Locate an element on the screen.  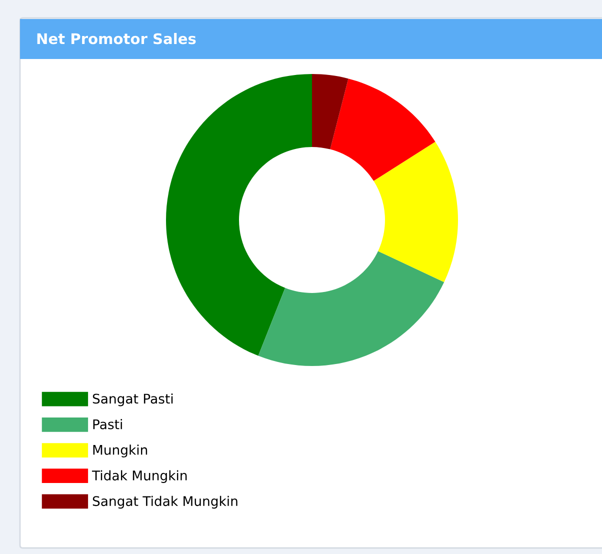
legend-label: Mungkin is located at coordinates (120, 451).